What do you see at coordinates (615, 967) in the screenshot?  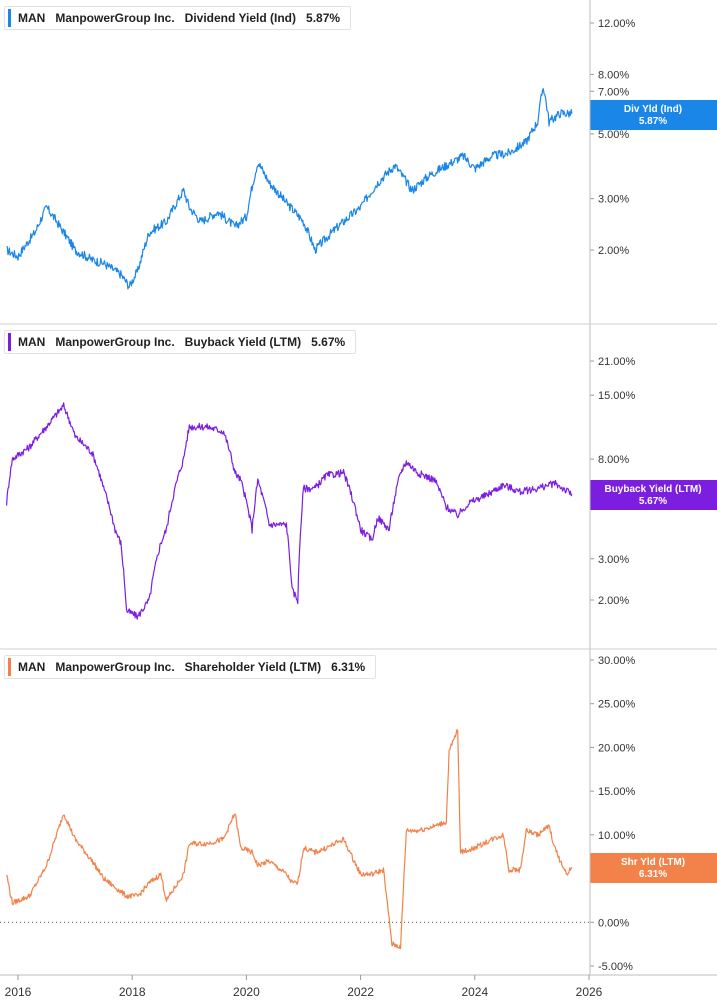 I see `shareholder-y-tick-label: -5.00%` at bounding box center [615, 967].